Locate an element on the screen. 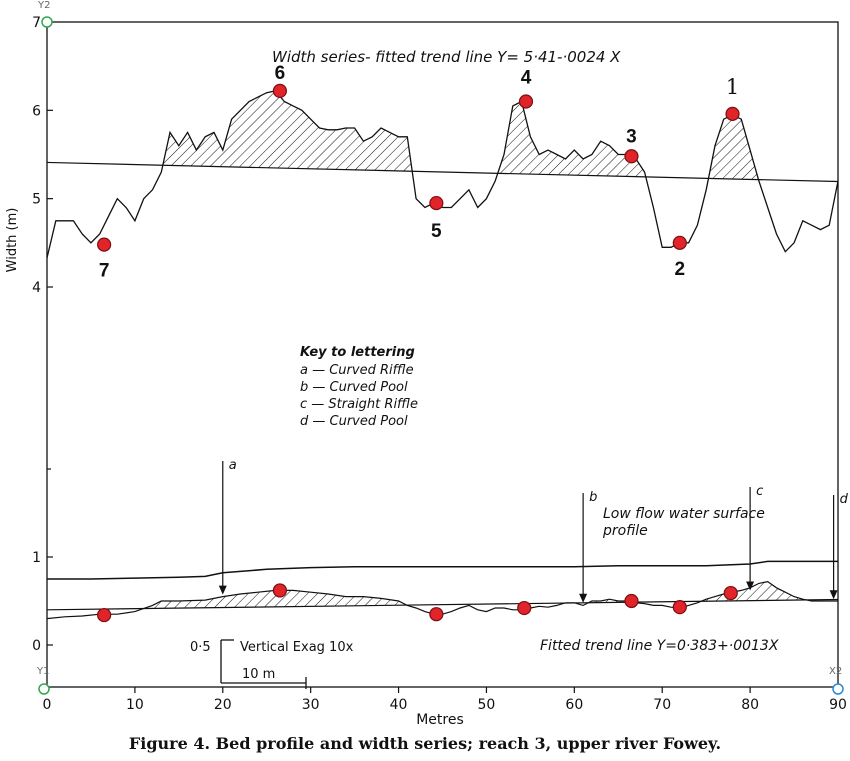 The image size is (850, 761). x-tick-label: 70 is located at coordinates (662, 705).